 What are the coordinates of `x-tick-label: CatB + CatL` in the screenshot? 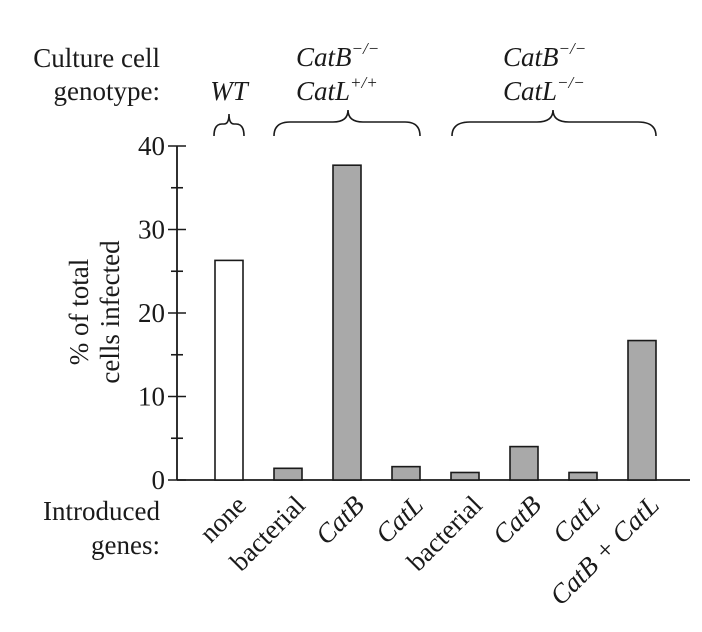 It's located at (604, 550).